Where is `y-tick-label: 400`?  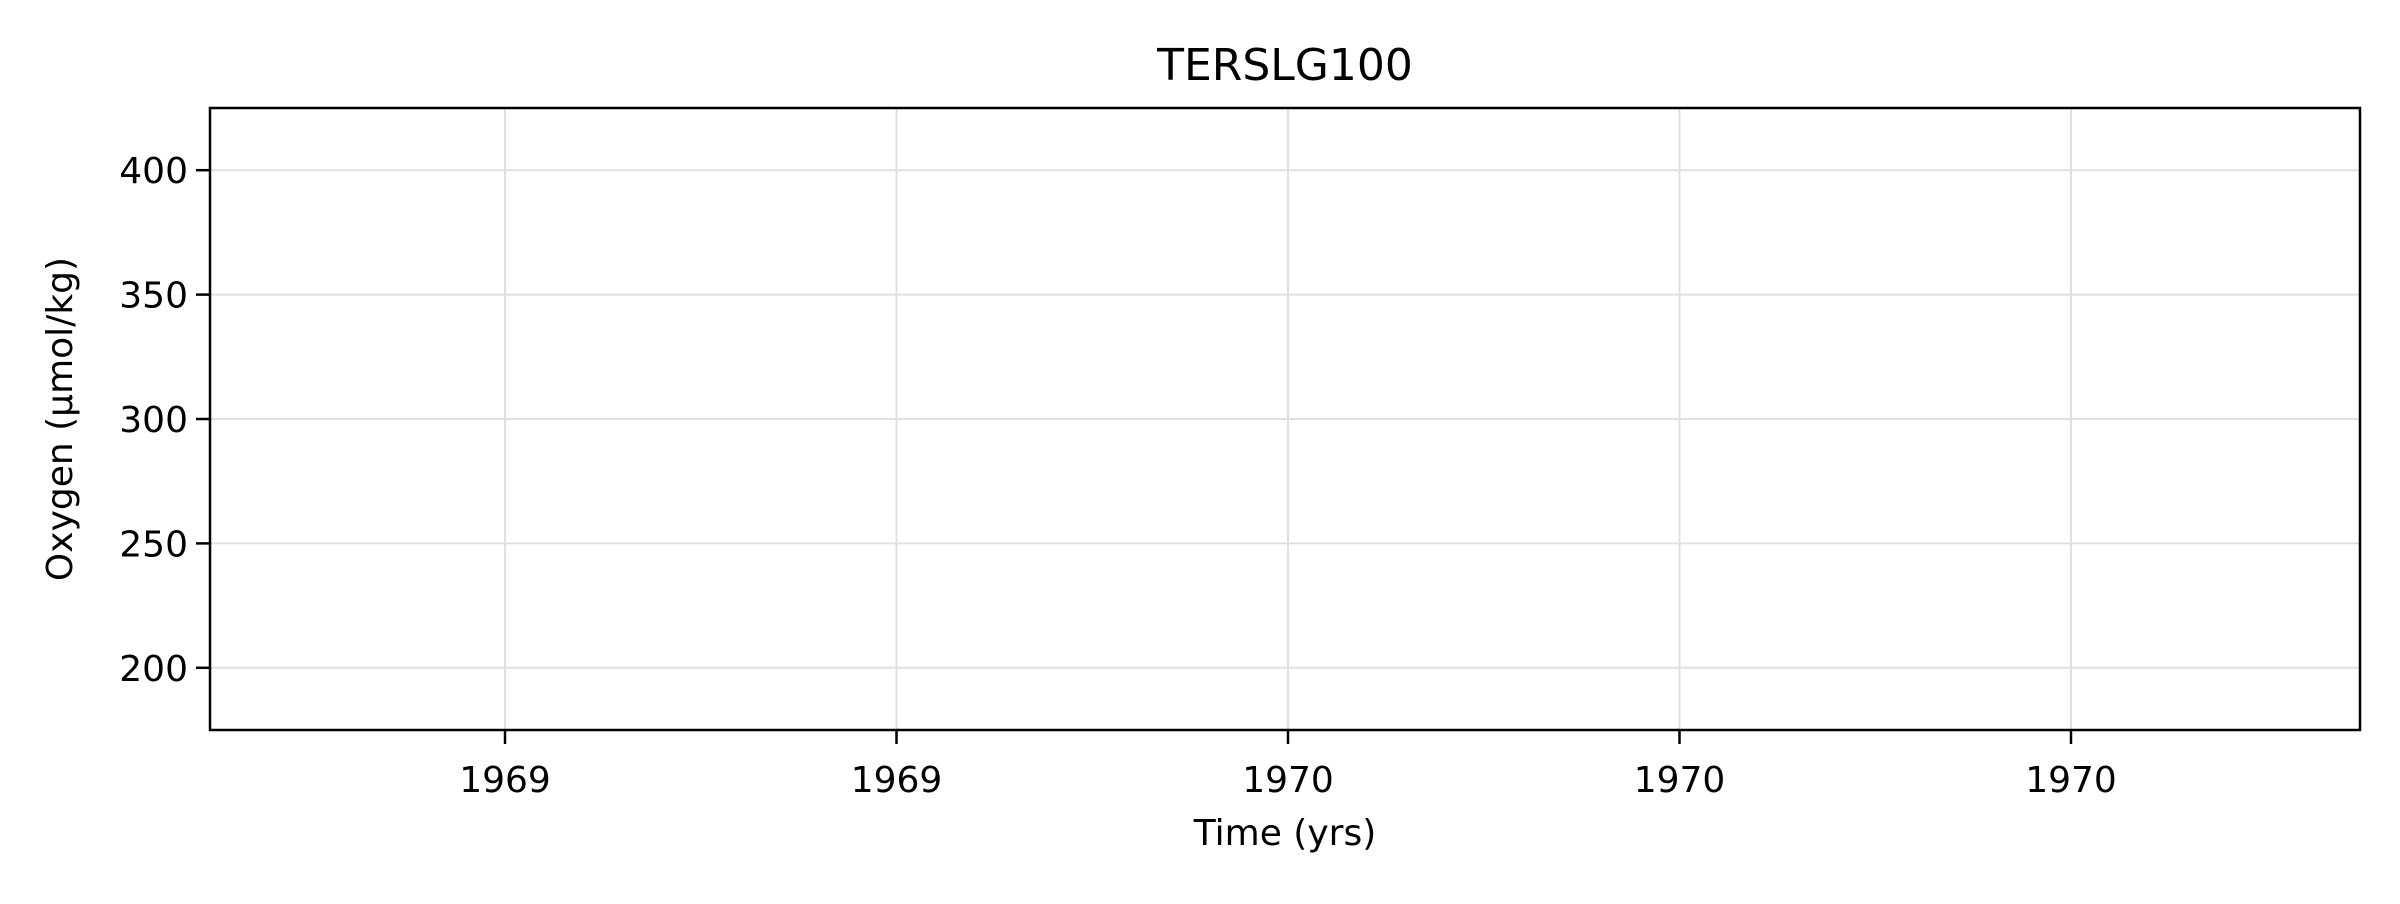 y-tick-label: 400 is located at coordinates (153, 171).